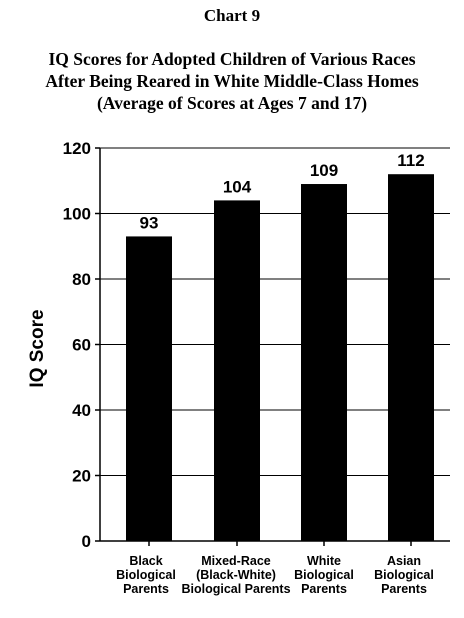  What do you see at coordinates (232, 15) in the screenshot?
I see `chart-number: Chart 9` at bounding box center [232, 15].